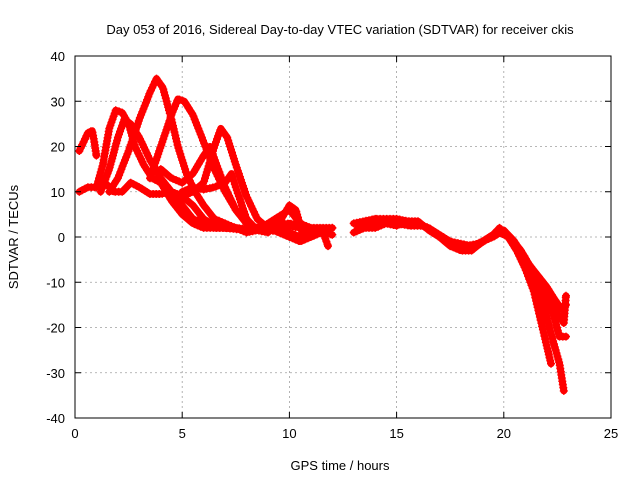 This screenshot has height=480, width=640. Describe the element at coordinates (182, 433) in the screenshot. I see `x-tick-label: 5` at that location.